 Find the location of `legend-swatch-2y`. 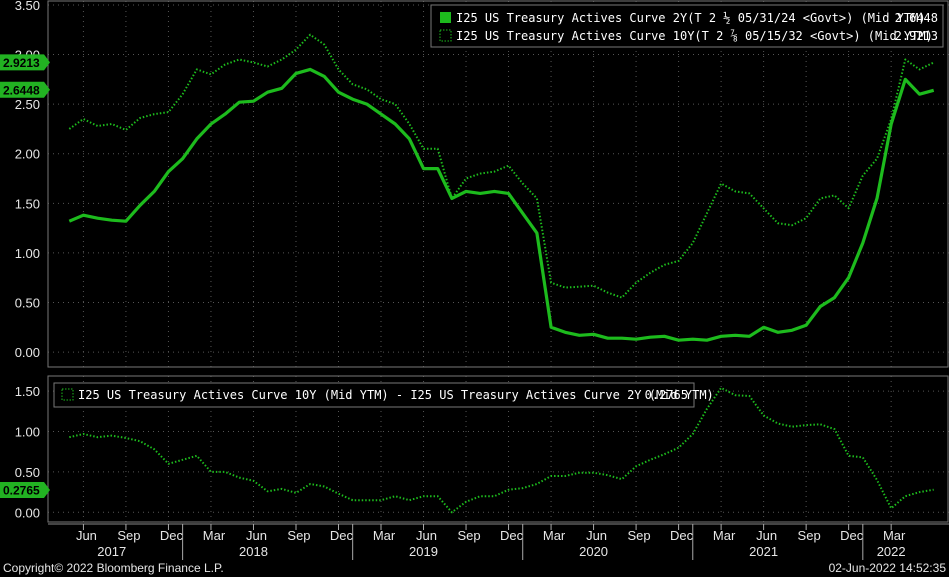

legend-swatch-2y is located at coordinates (445, 17).